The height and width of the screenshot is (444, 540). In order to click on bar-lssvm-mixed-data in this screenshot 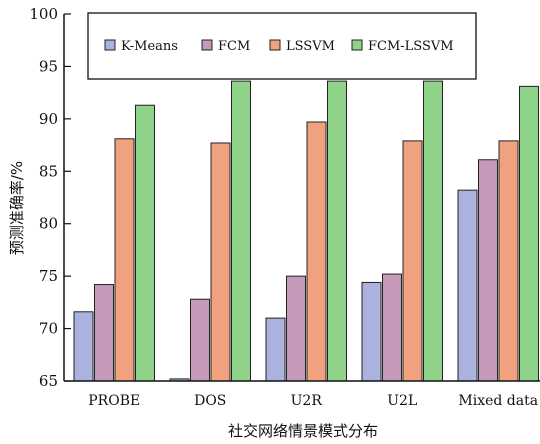, I will do `click(508, 261)`.